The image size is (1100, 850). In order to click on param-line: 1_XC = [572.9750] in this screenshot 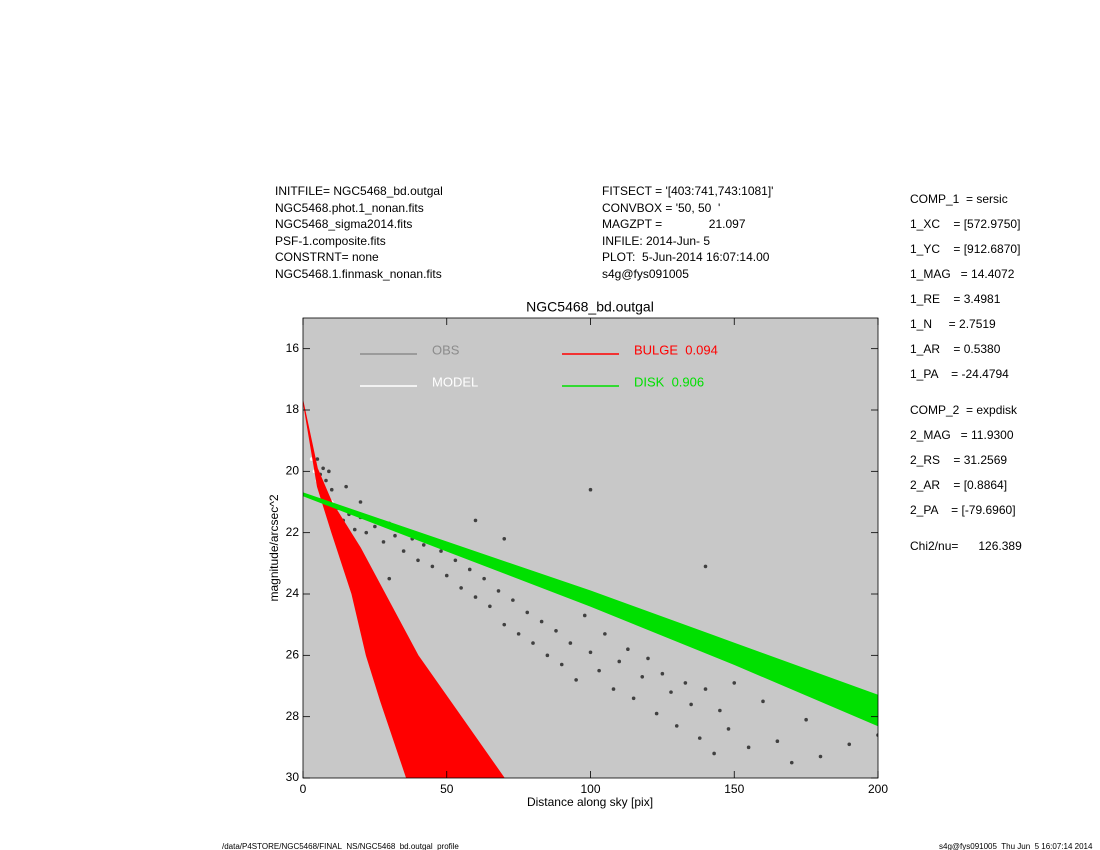, I will do `click(965, 224)`.